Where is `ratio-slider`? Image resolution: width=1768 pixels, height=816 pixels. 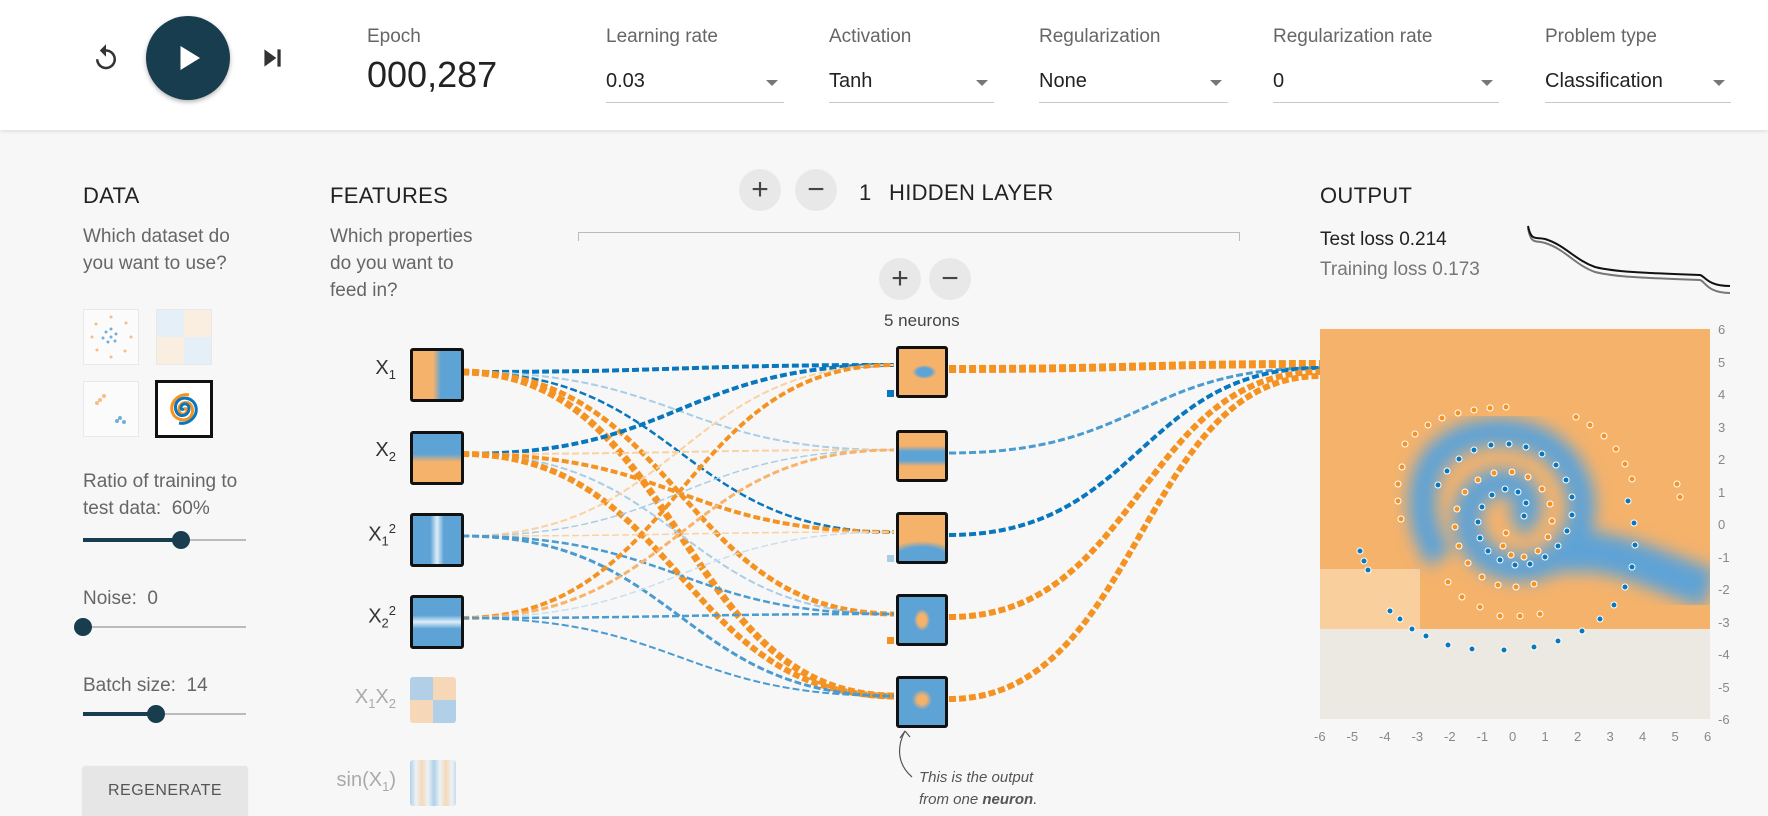
ratio-slider is located at coordinates (164, 540).